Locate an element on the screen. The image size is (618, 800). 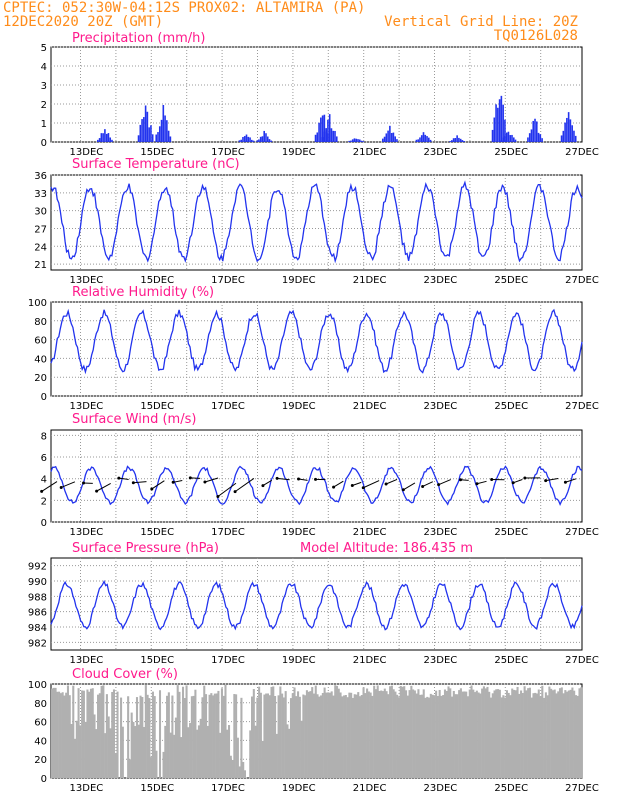
x-tick-label: 21DEC is located at coordinates (370, 788).